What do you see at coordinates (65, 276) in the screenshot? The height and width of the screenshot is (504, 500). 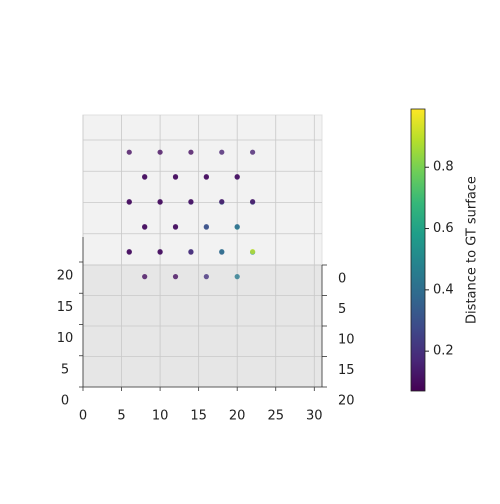 I see `z-tick-label: 20` at bounding box center [65, 276].